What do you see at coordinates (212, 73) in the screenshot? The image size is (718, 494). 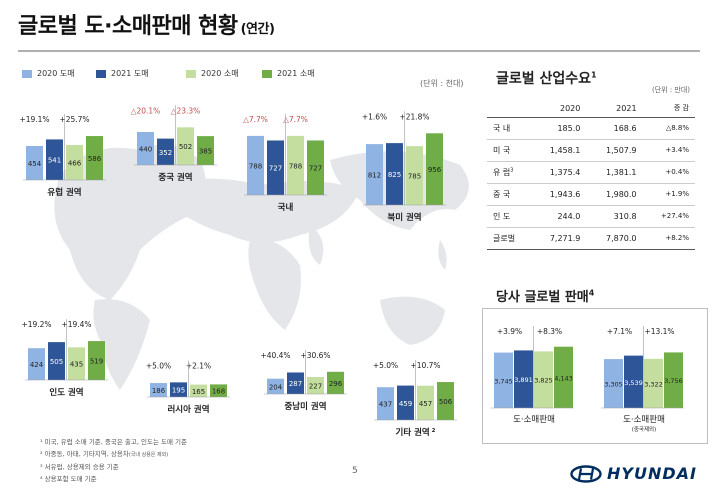 I see `legend-item-2020-retail: 2020 소매` at bounding box center [212, 73].